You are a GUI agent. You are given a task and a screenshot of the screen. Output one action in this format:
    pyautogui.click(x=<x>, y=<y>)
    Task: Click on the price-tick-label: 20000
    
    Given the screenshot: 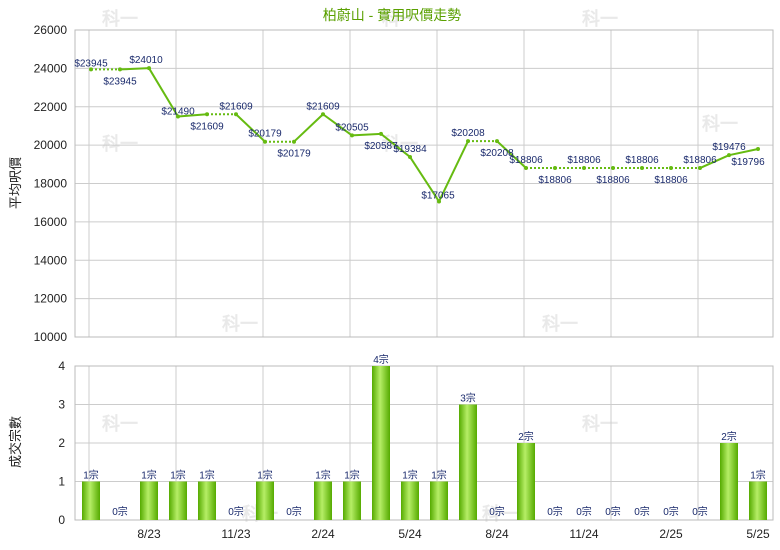 What is the action you would take?
    pyautogui.click(x=51, y=145)
    